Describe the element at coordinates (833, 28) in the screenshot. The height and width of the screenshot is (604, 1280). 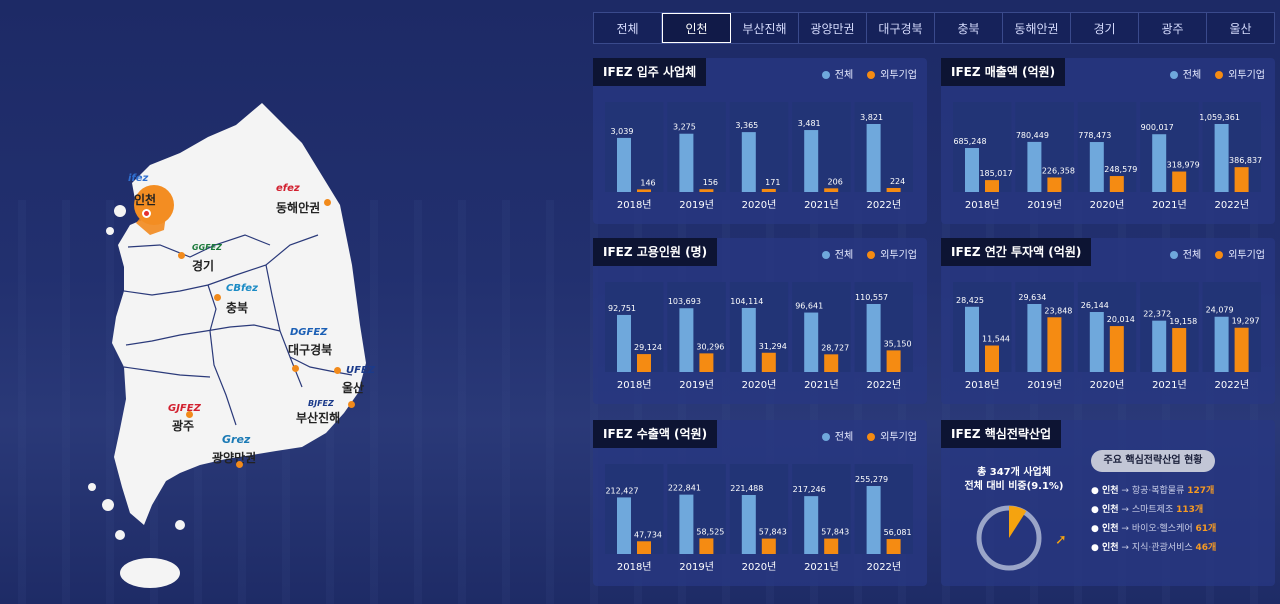
I see `tab-3: 광양만권` at that location.